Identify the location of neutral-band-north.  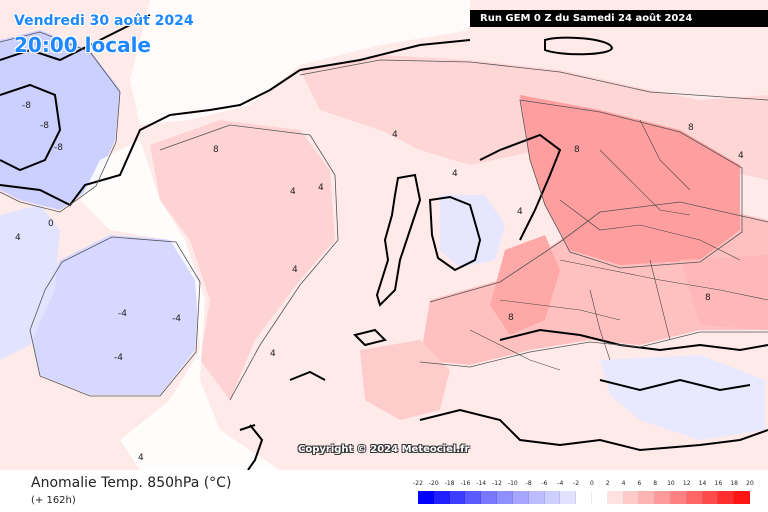
(300, 62).